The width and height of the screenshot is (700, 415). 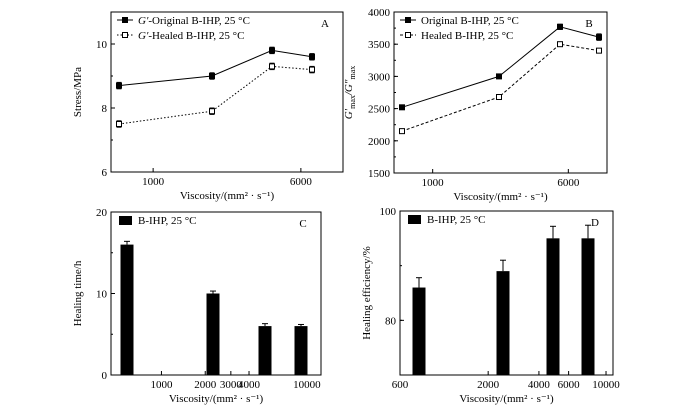 I want to click on y-tick-label: 3000, so click(x=379, y=77).